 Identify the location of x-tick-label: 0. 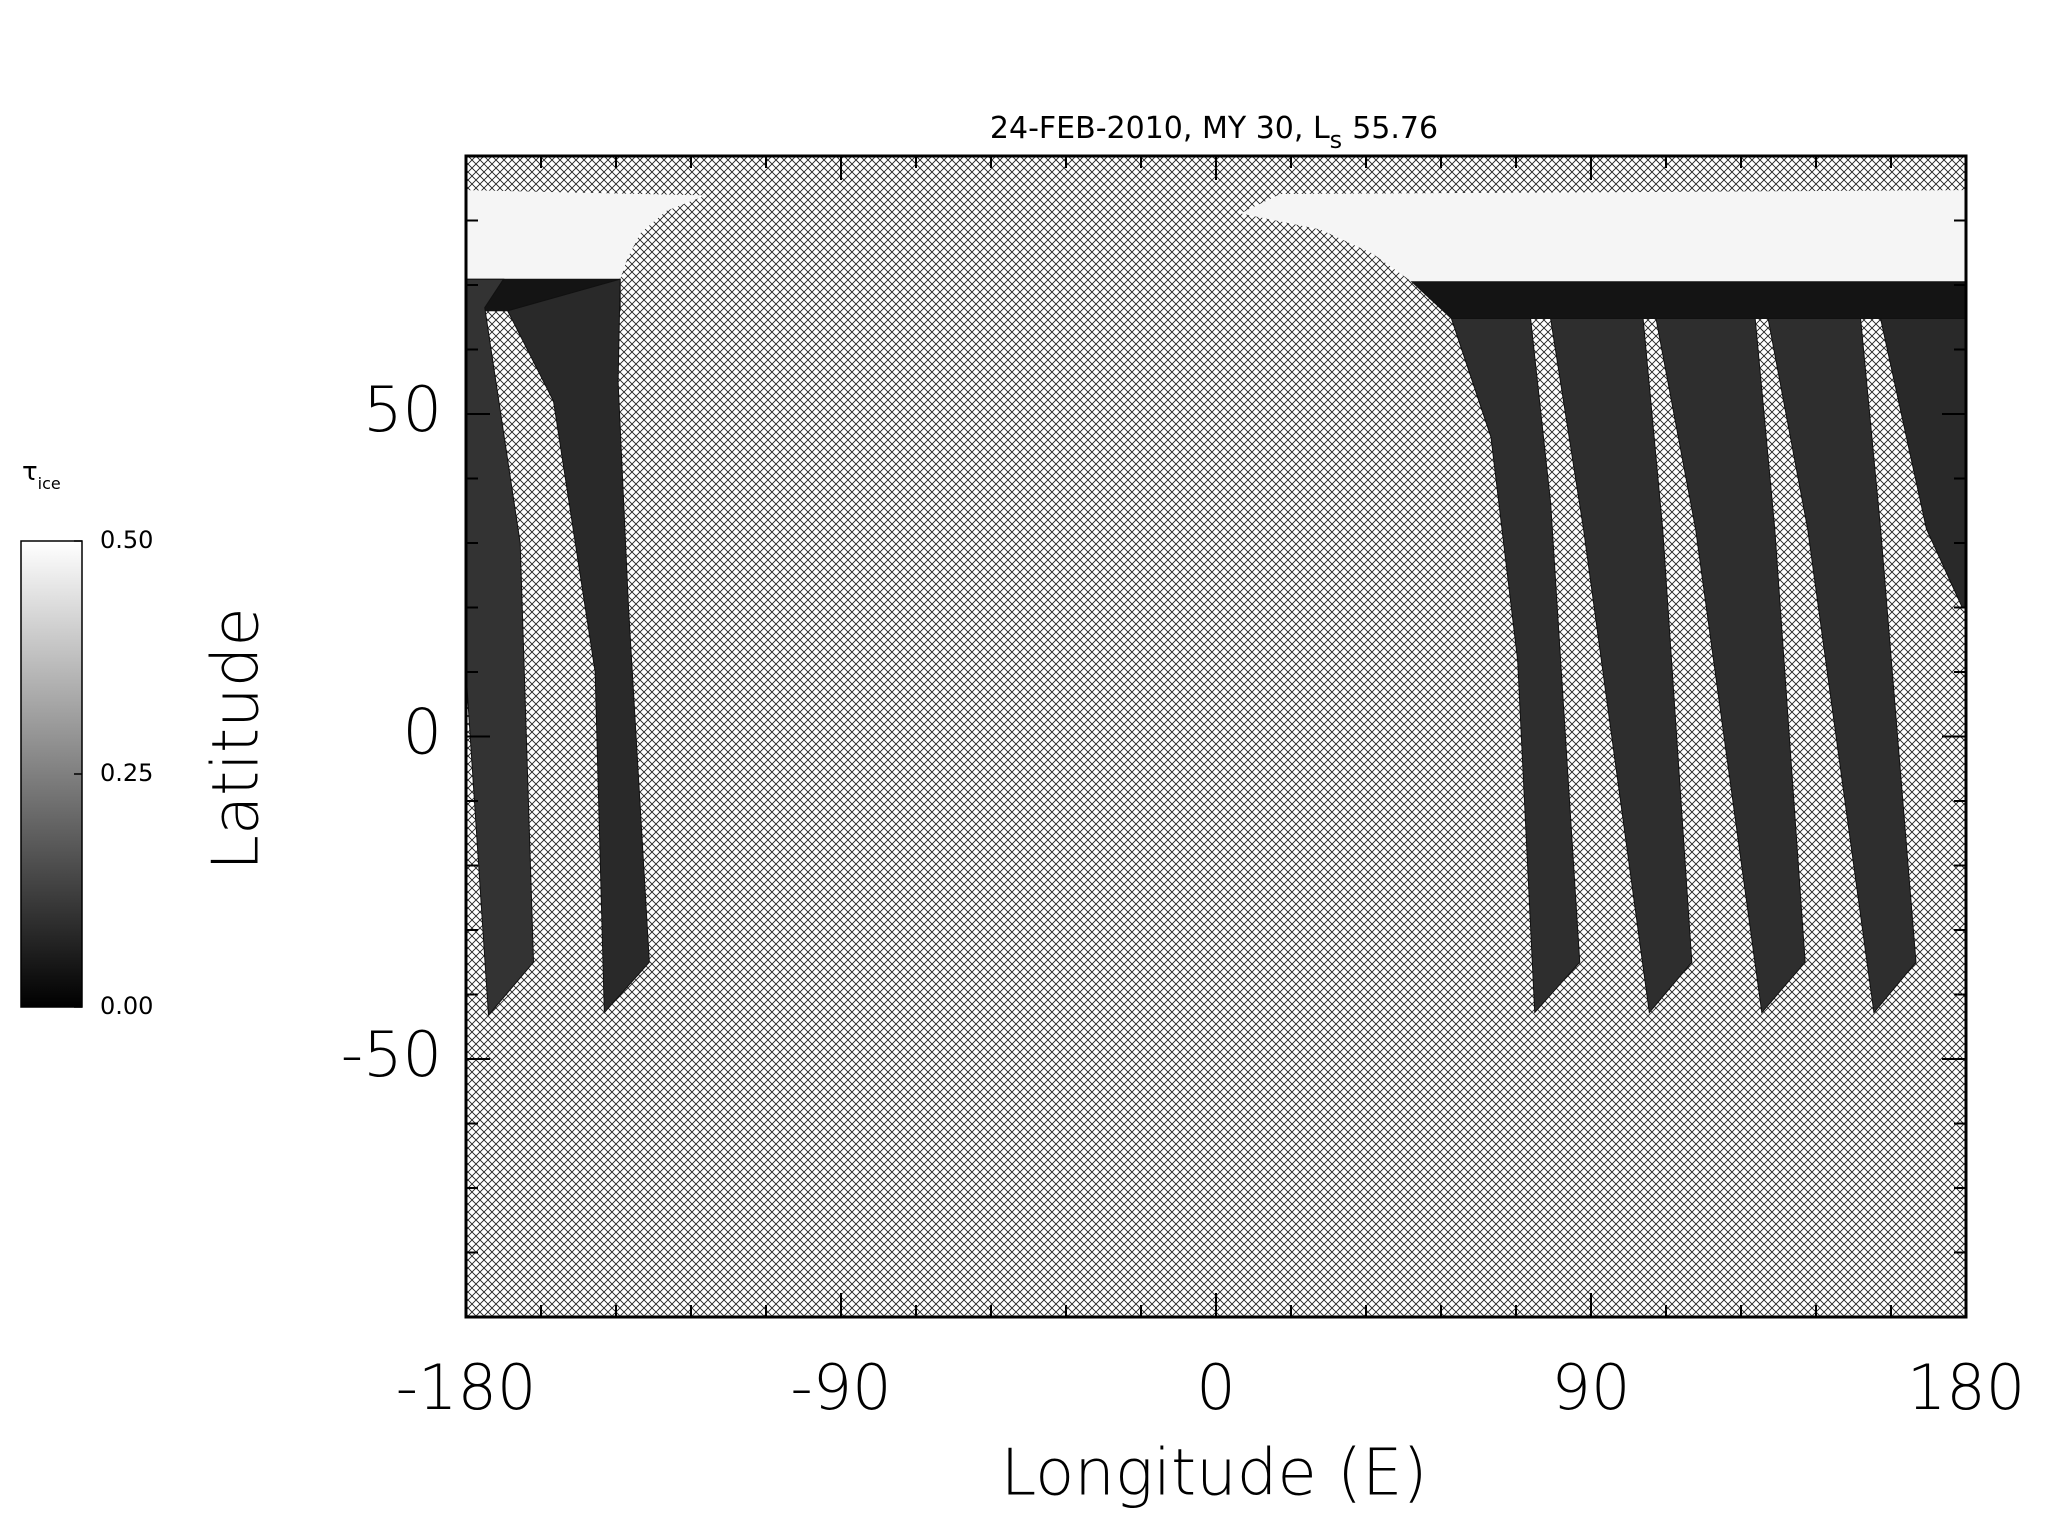
(1215, 1387).